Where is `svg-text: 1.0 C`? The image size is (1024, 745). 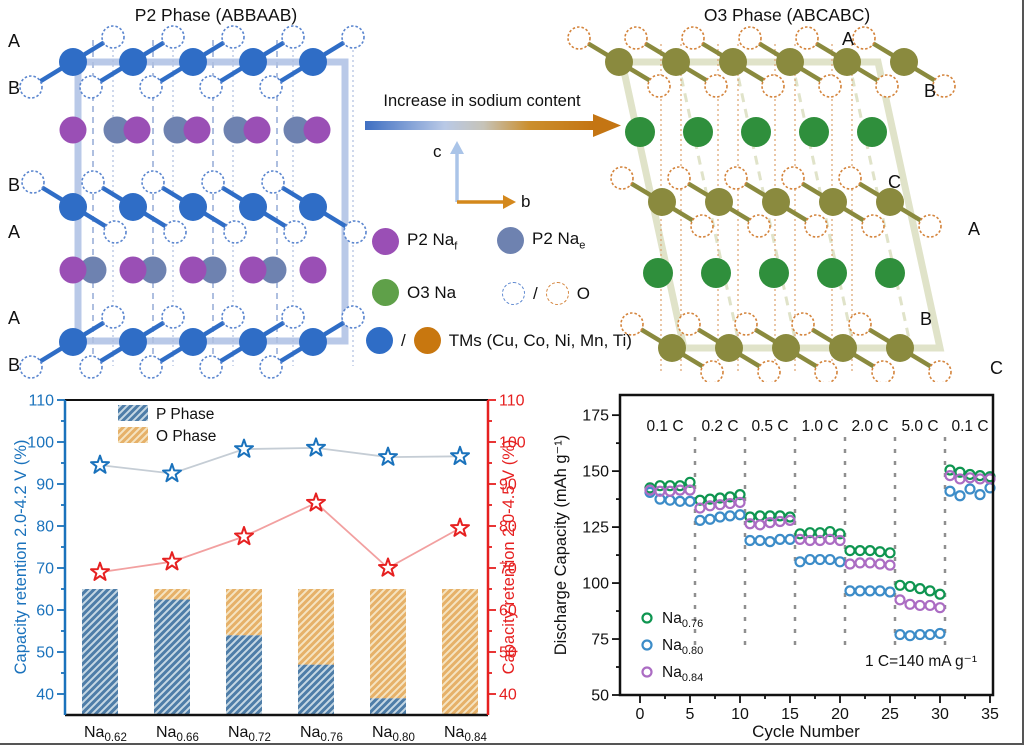 svg-text: 1.0 C is located at coordinates (819, 426).